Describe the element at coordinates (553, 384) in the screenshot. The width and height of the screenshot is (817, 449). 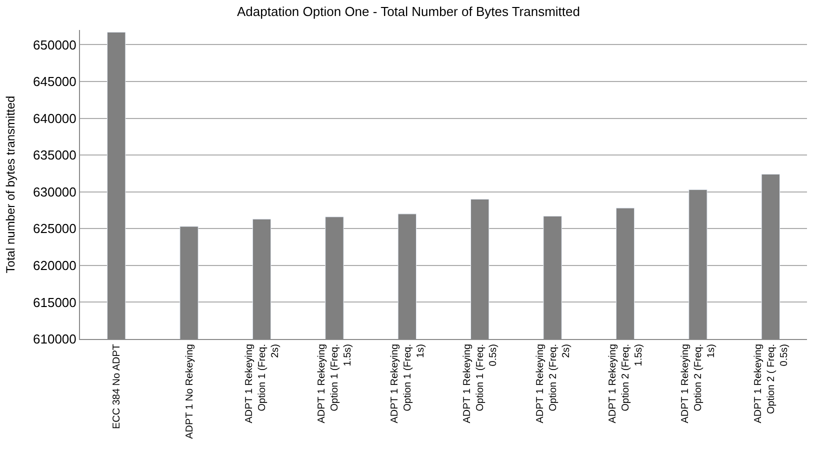
I see `x-tick-label: ADPT 1 Rekeying Option 2 (Freq. 2s)` at that location.